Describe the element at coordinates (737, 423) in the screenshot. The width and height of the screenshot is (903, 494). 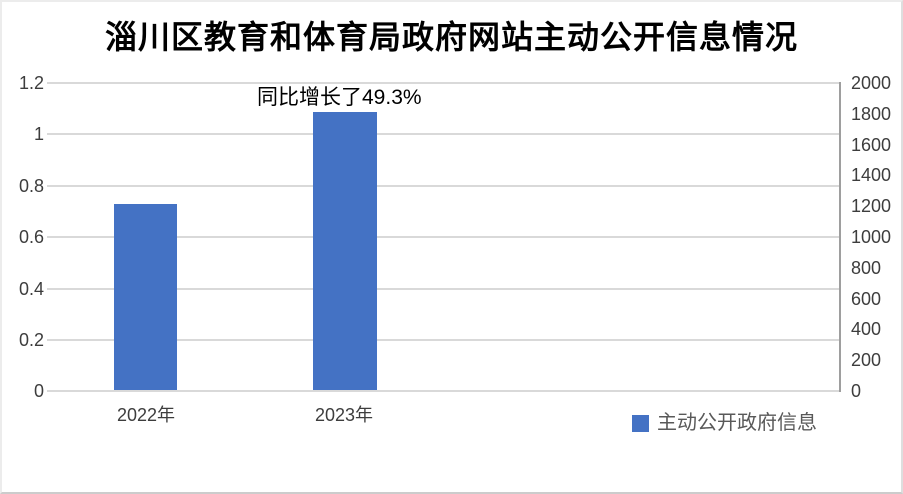
I see `legend-label: 主动公开政府信息` at that location.